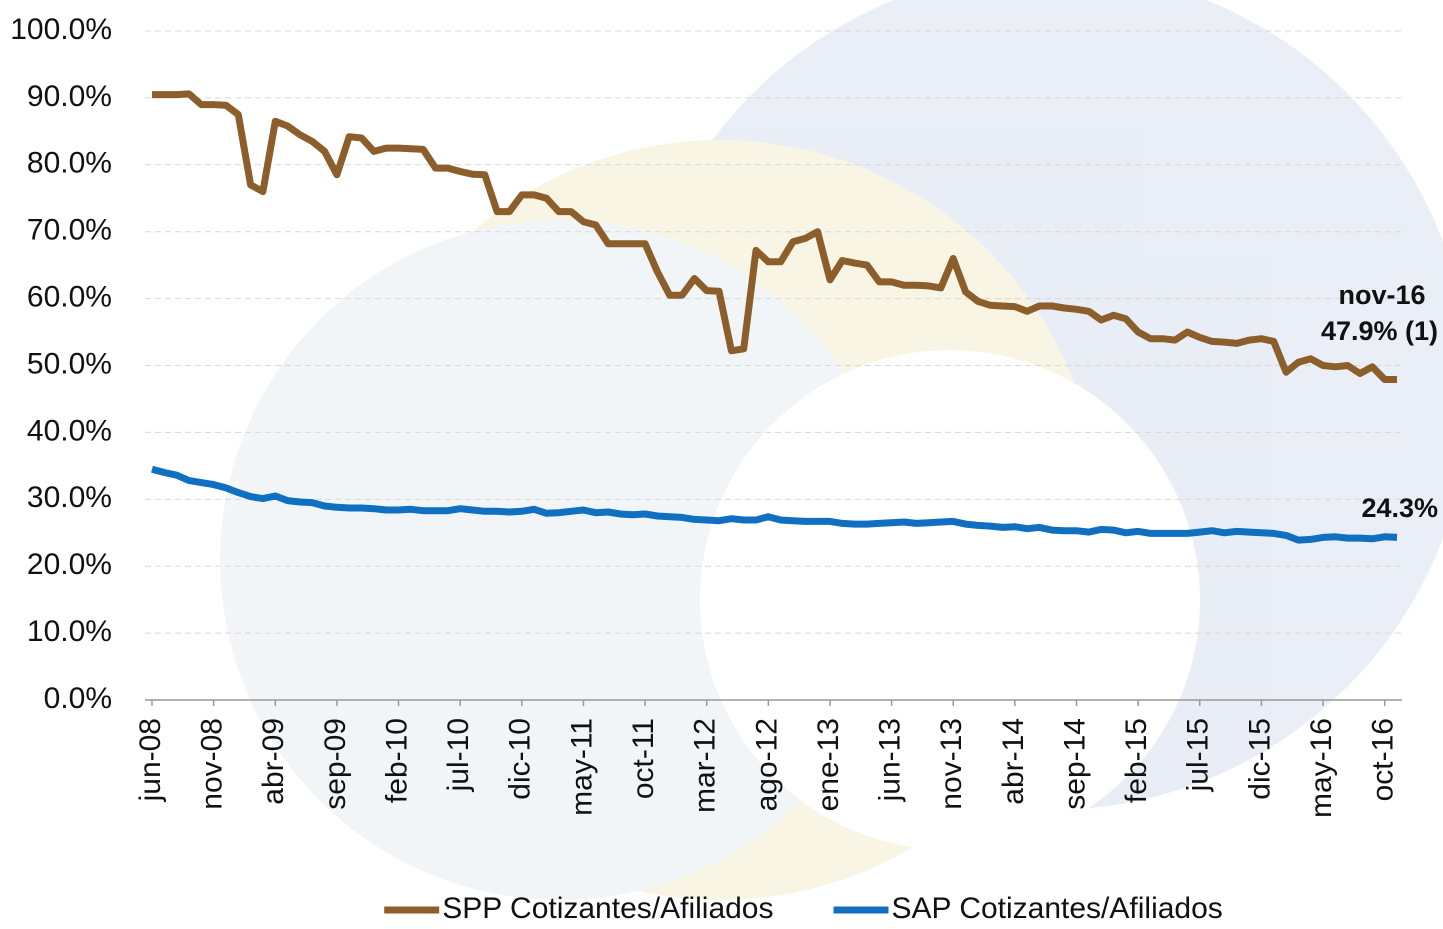  What do you see at coordinates (607, 908) in the screenshot?
I see `legend-label: SPP Cotizantes/Afiliados` at bounding box center [607, 908].